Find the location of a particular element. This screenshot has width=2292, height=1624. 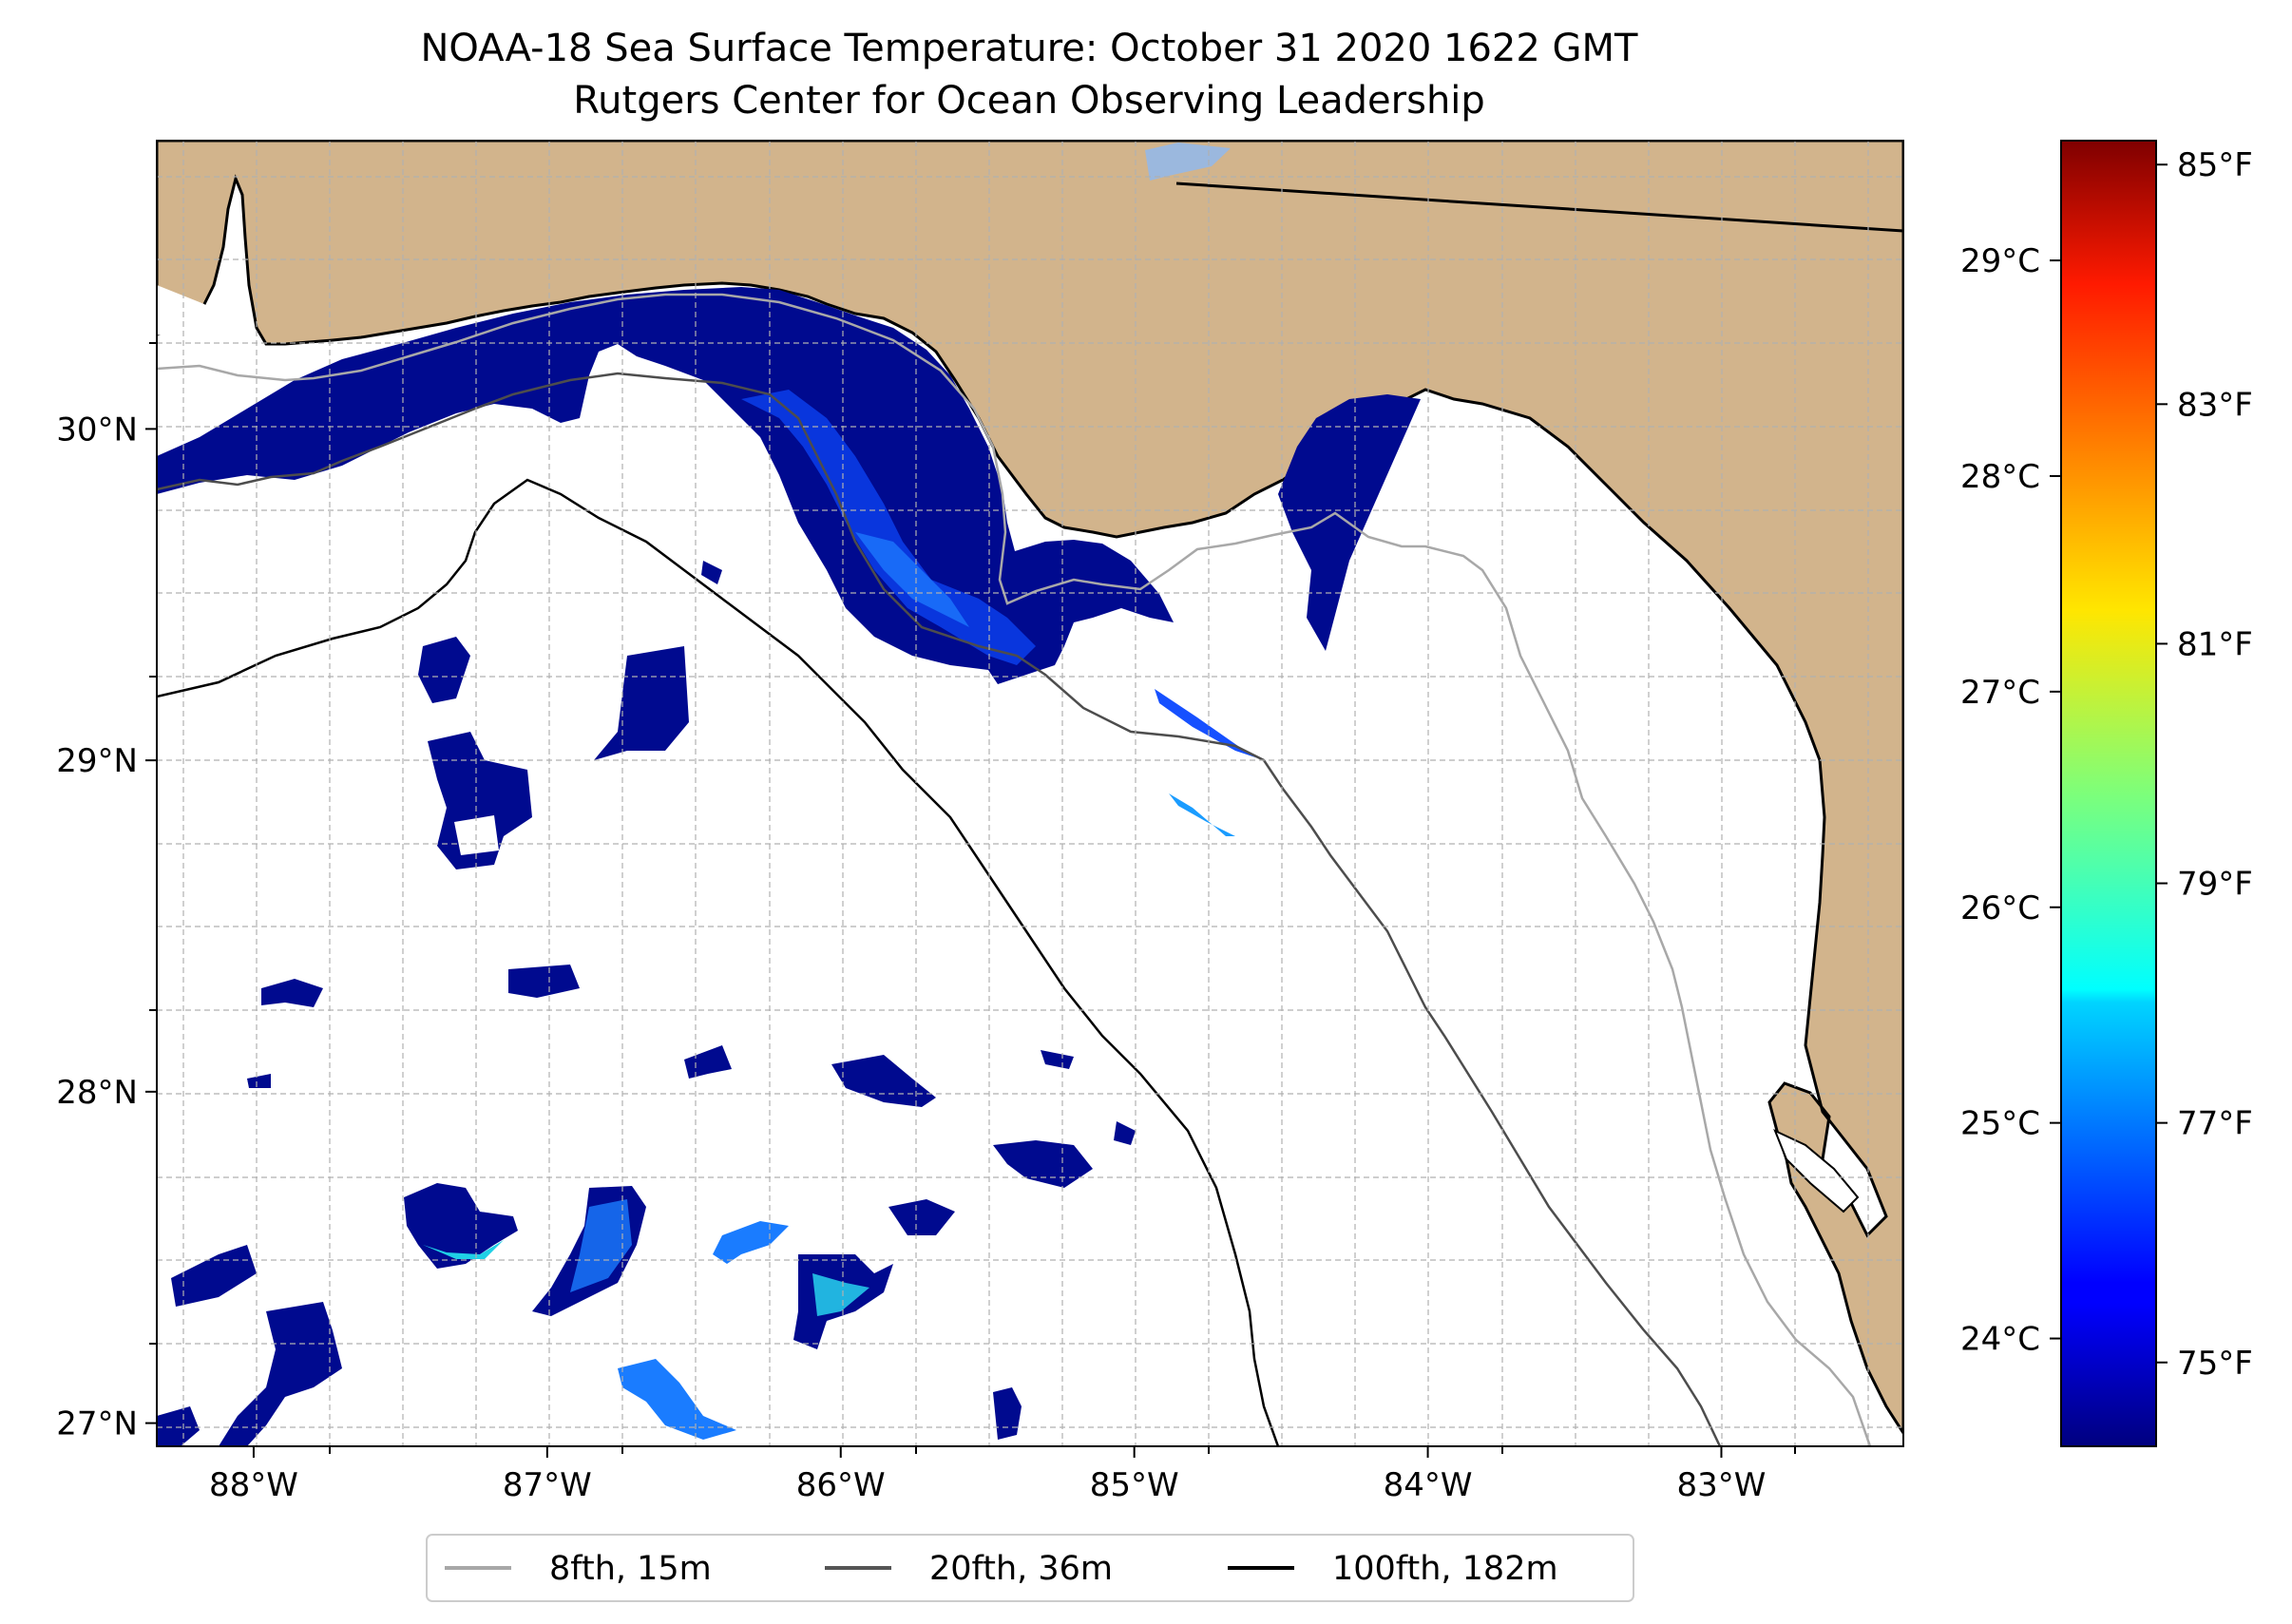

lon-tick-label: 85°W is located at coordinates (1134, 1485).